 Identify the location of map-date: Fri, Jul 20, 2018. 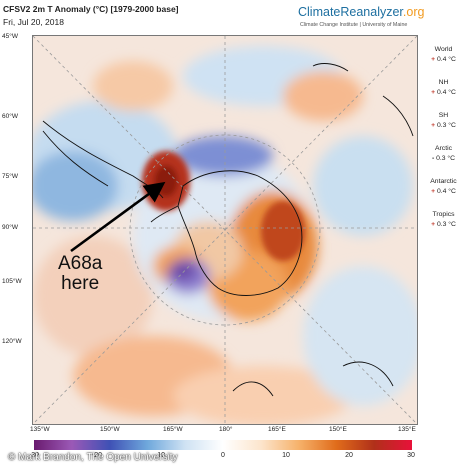
(33, 22).